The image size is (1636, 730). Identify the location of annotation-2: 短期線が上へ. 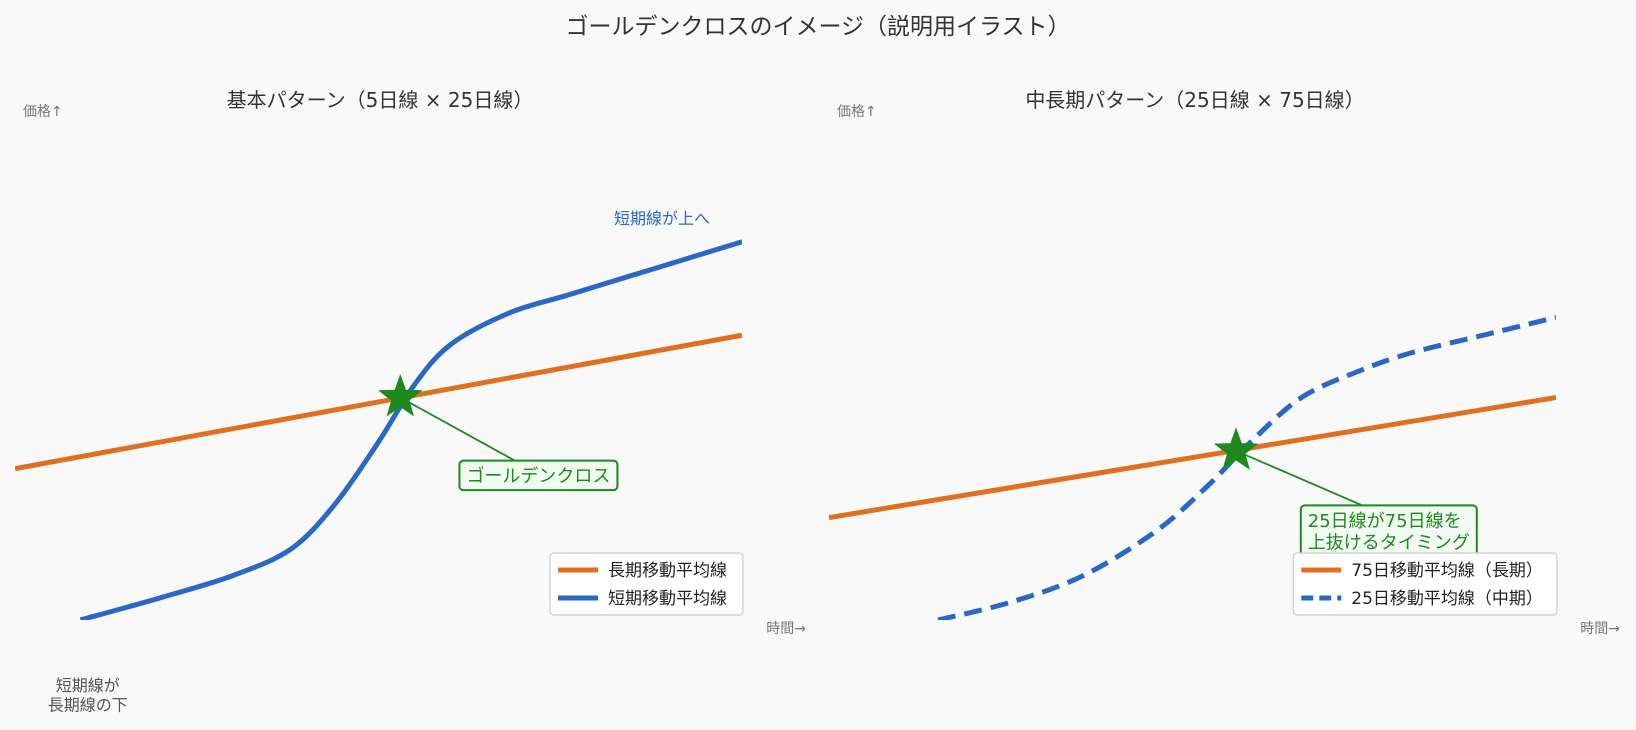
(662, 218).